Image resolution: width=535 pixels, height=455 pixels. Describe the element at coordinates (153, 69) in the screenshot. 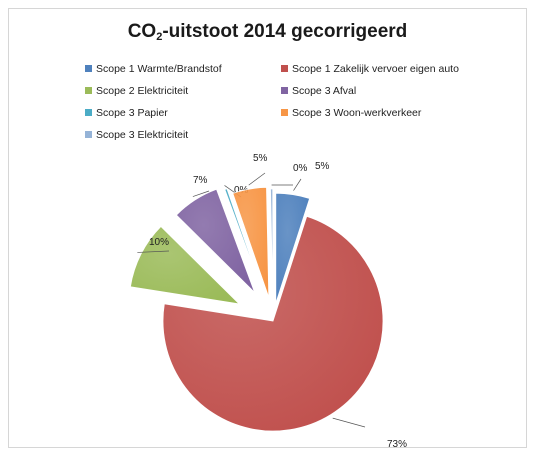

I see `legend-item-scope1-warmte: Scope 1 Warmte/Brandstof` at that location.